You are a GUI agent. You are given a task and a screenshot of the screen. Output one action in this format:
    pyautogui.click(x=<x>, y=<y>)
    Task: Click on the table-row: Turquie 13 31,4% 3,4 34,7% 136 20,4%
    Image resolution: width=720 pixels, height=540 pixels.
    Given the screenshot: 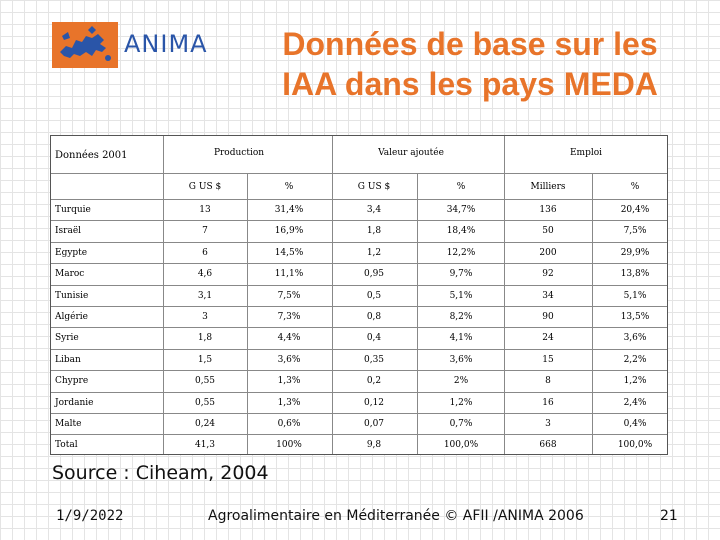 What is the action you would take?
    pyautogui.click(x=359, y=211)
    